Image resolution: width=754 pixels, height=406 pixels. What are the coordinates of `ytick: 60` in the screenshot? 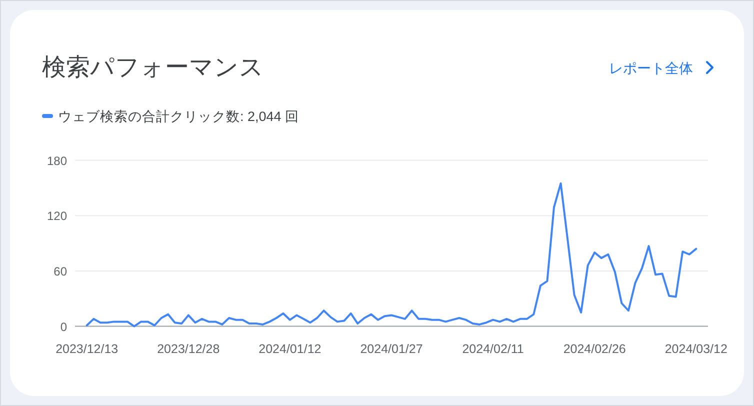 It's located at (60, 271).